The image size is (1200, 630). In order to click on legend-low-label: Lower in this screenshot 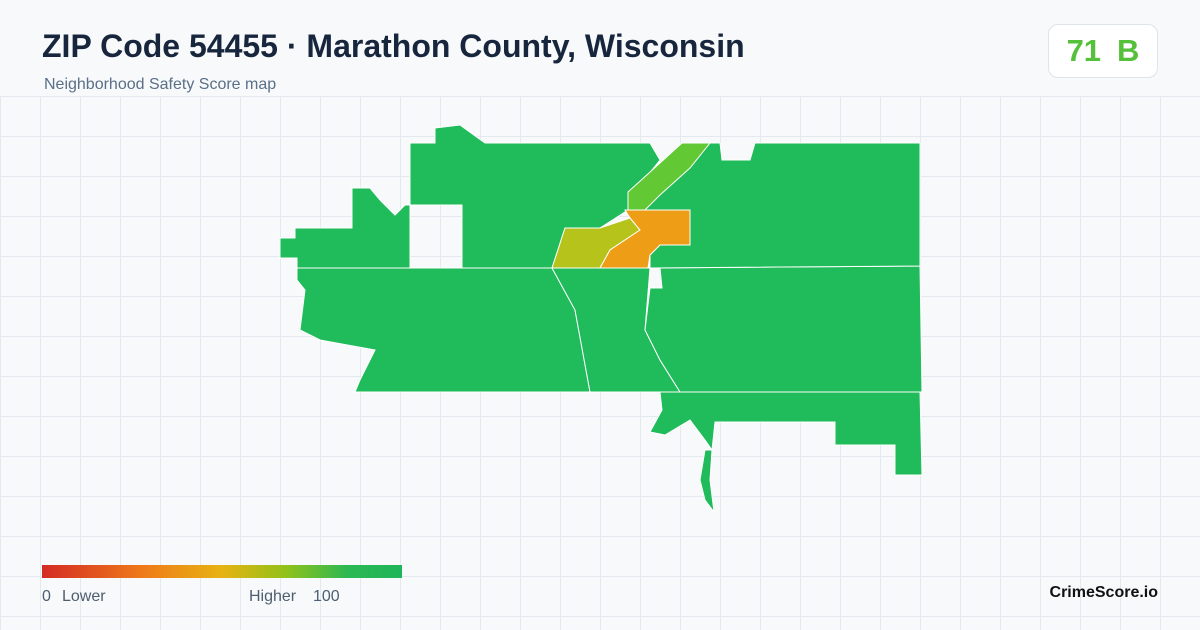, I will do `click(84, 596)`.